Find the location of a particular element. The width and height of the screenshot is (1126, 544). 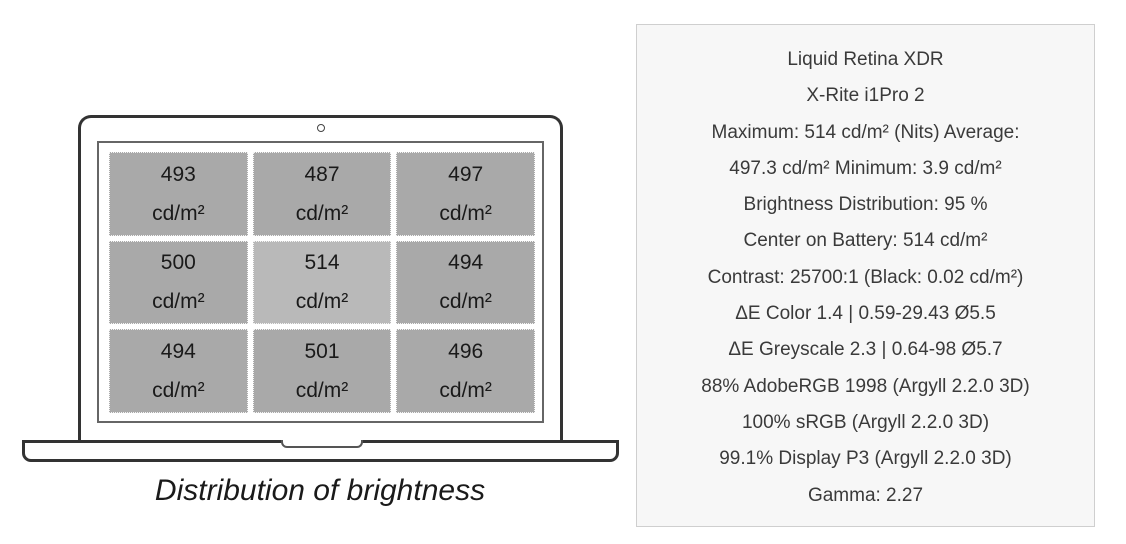

laptop-base is located at coordinates (320, 451).